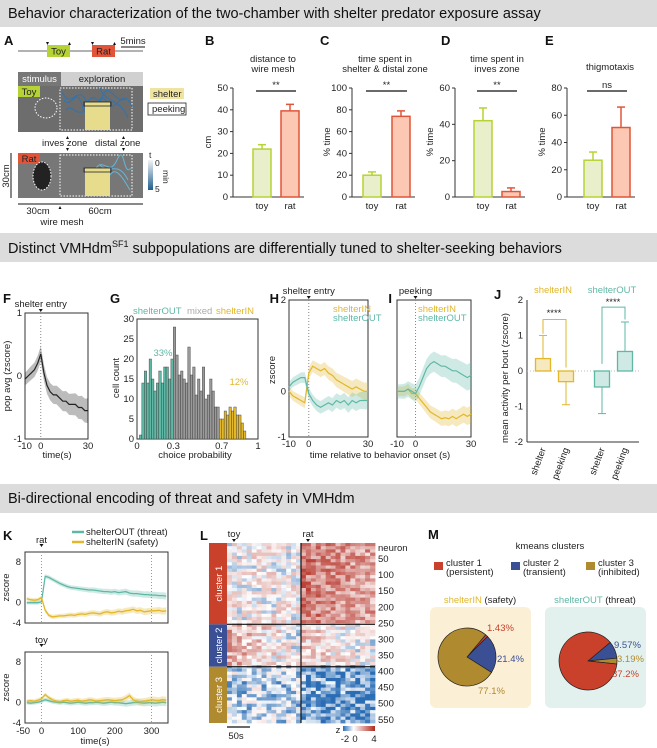  I want to click on annotation-shelterout-pct: 33%, so click(163, 353).